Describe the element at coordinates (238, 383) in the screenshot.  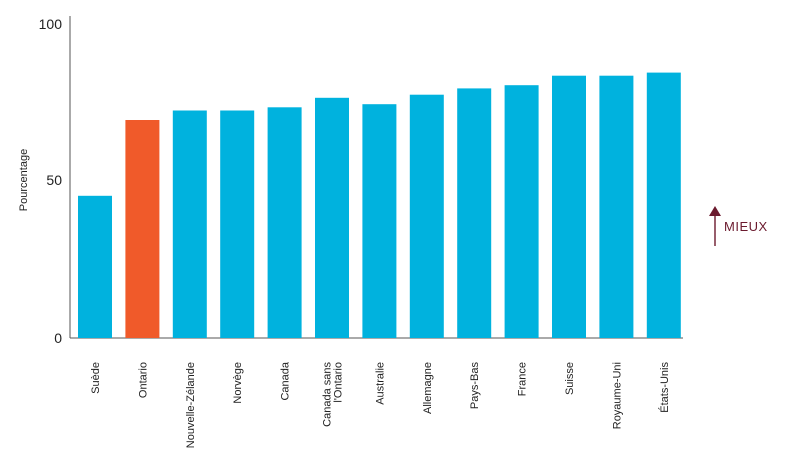
I see `x-tick-label: Norvège` at that location.